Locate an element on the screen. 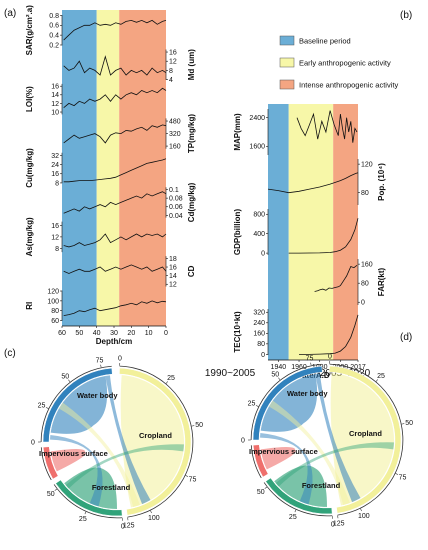 The height and width of the screenshot is (550, 428). tick-label: 2400 is located at coordinates (257, 118).